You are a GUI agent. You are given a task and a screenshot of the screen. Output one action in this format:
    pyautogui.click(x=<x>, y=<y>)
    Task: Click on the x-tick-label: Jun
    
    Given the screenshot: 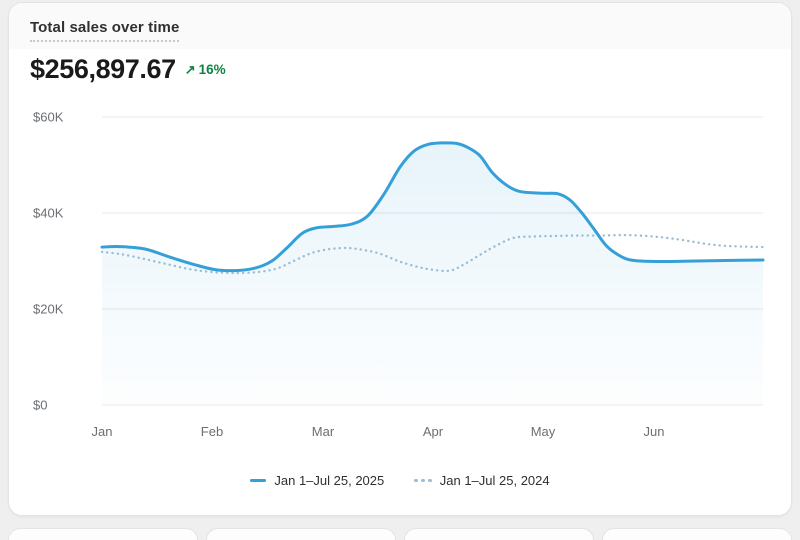 What is the action you would take?
    pyautogui.click(x=654, y=431)
    